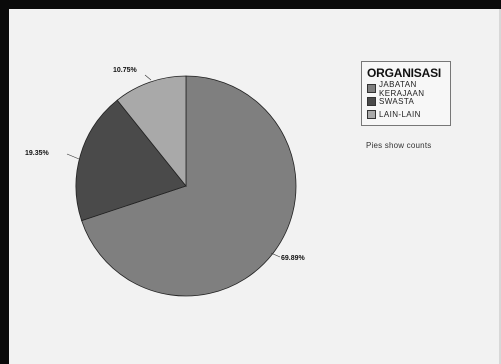  Describe the element at coordinates (151, 131) in the screenshot. I see `pie-slice-lain-lain` at that location.